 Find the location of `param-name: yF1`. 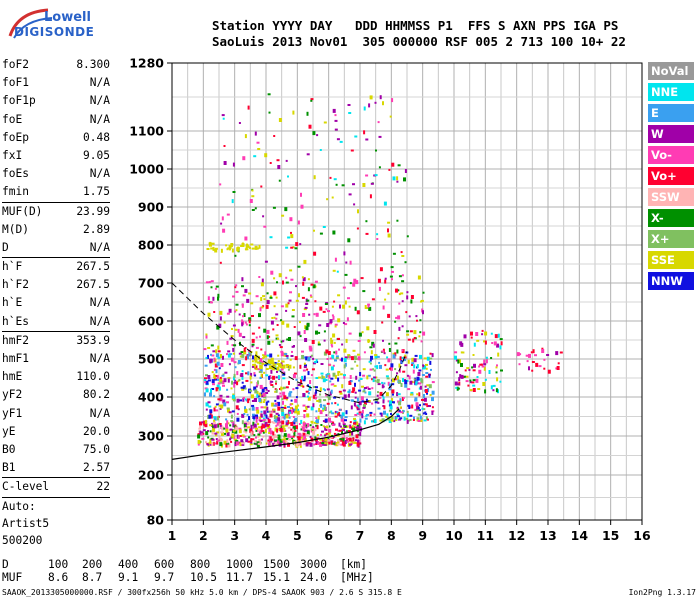

param-name: yF1 is located at coordinates (12, 413).